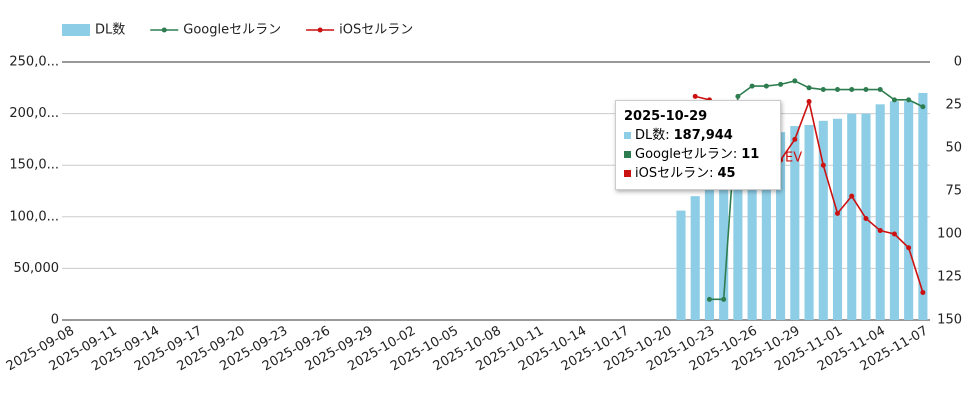  I want to click on y2-tick-label: 150, so click(949, 320).